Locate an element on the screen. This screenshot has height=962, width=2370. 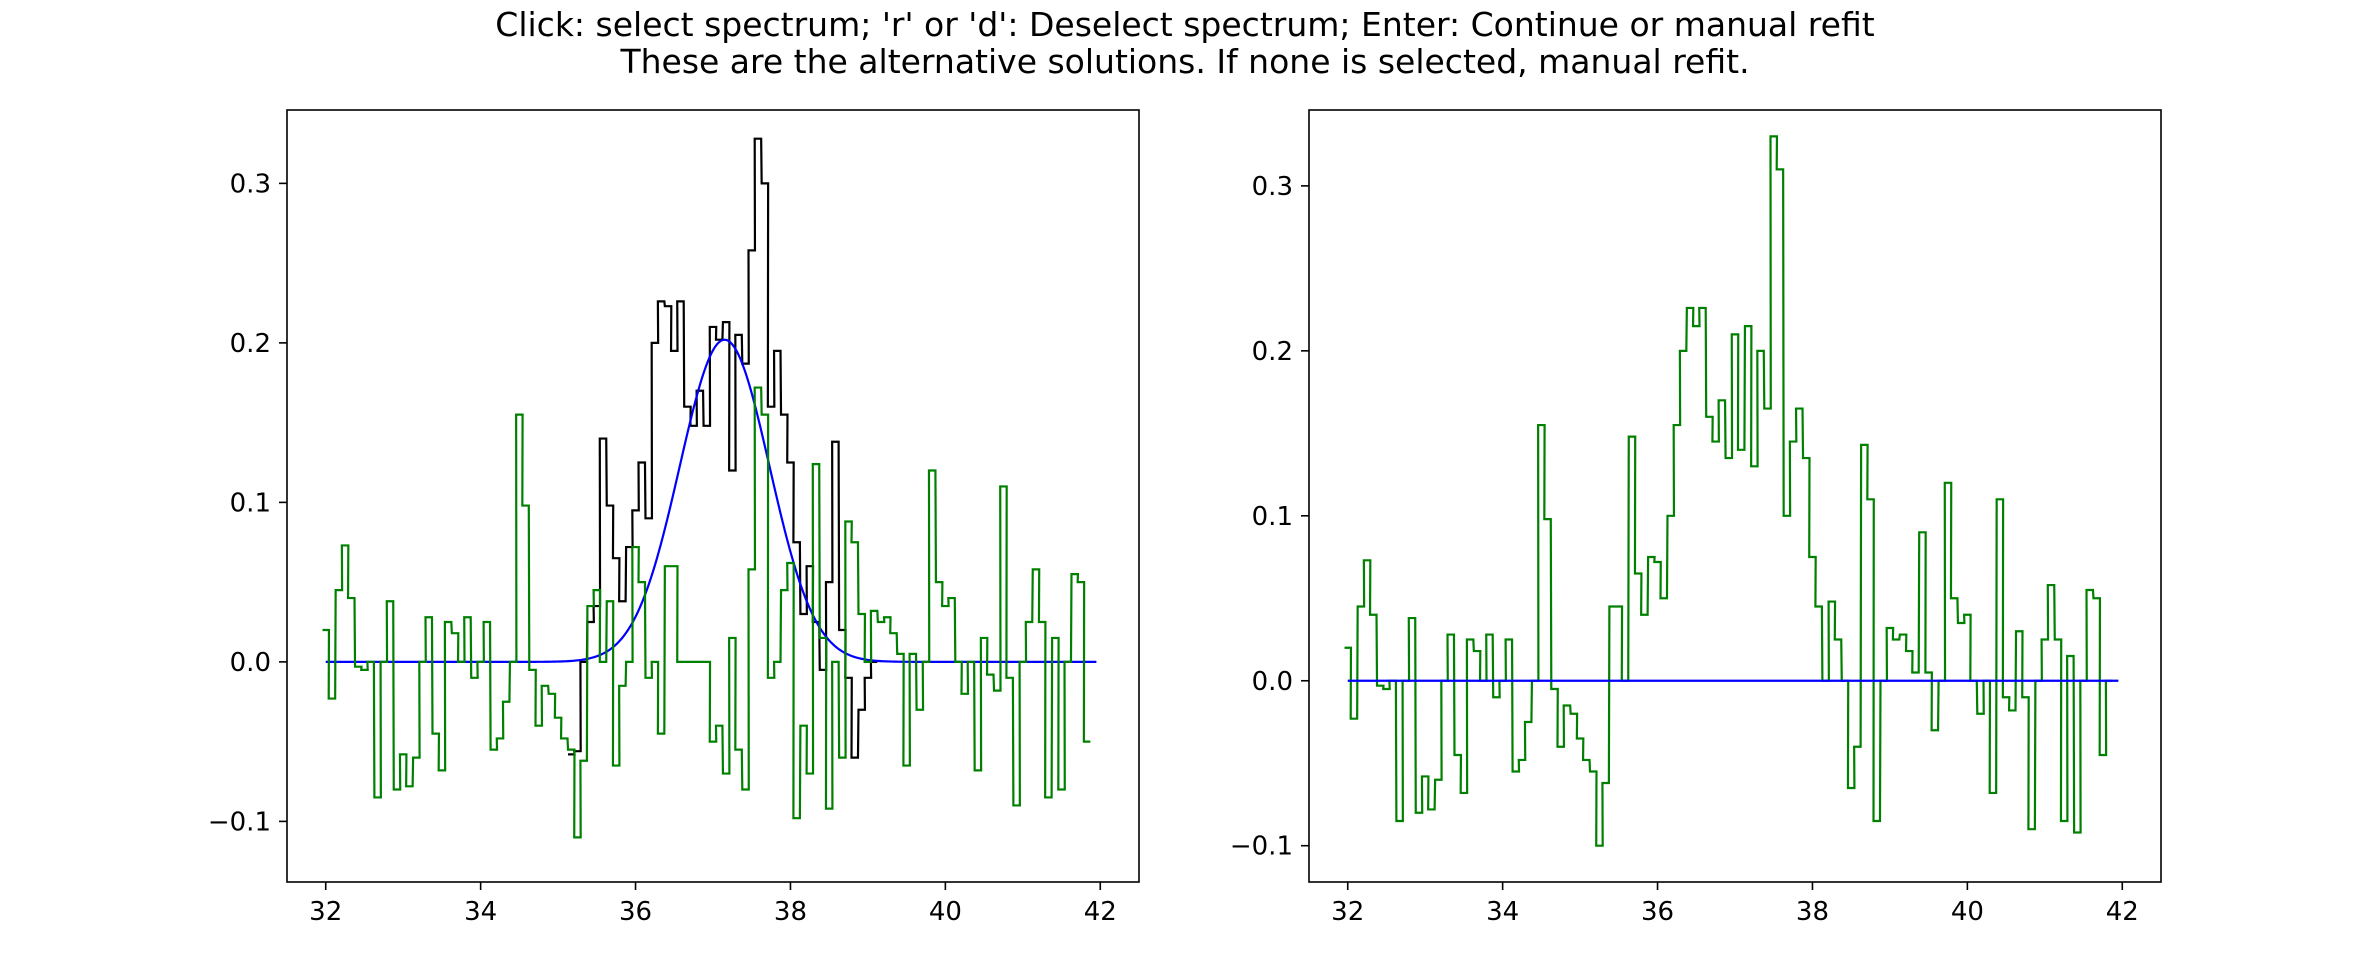
fit-series-line is located at coordinates (711, 500).